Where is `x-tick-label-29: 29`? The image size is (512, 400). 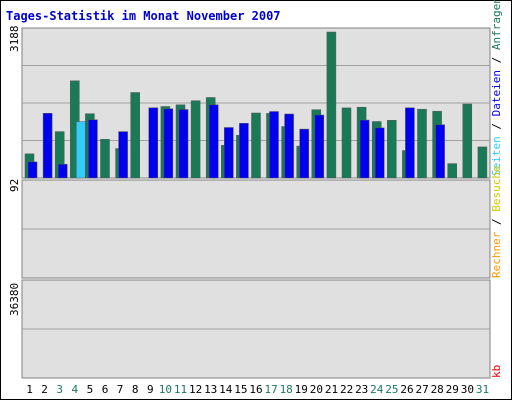 x-tick-label-29: 29 is located at coordinates (452, 389).